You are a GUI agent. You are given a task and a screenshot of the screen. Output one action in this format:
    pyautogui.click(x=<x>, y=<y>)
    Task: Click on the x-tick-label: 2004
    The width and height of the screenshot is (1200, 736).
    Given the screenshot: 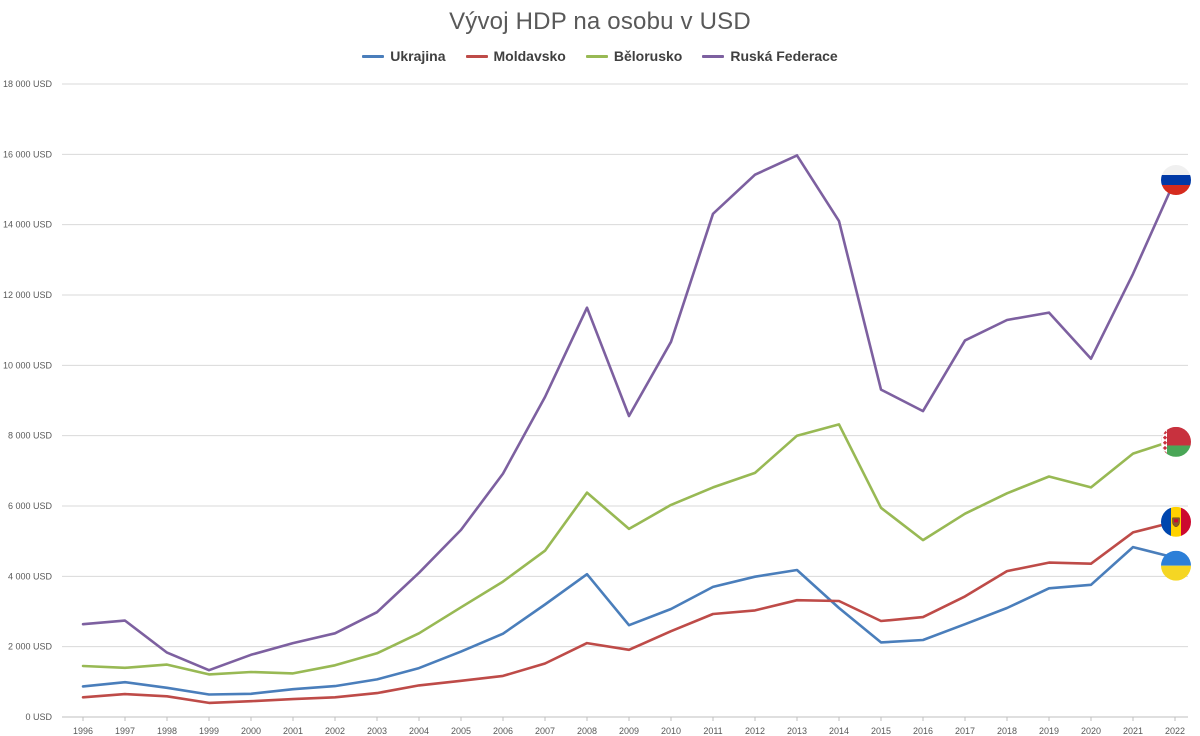 What is the action you would take?
    pyautogui.click(x=419, y=731)
    